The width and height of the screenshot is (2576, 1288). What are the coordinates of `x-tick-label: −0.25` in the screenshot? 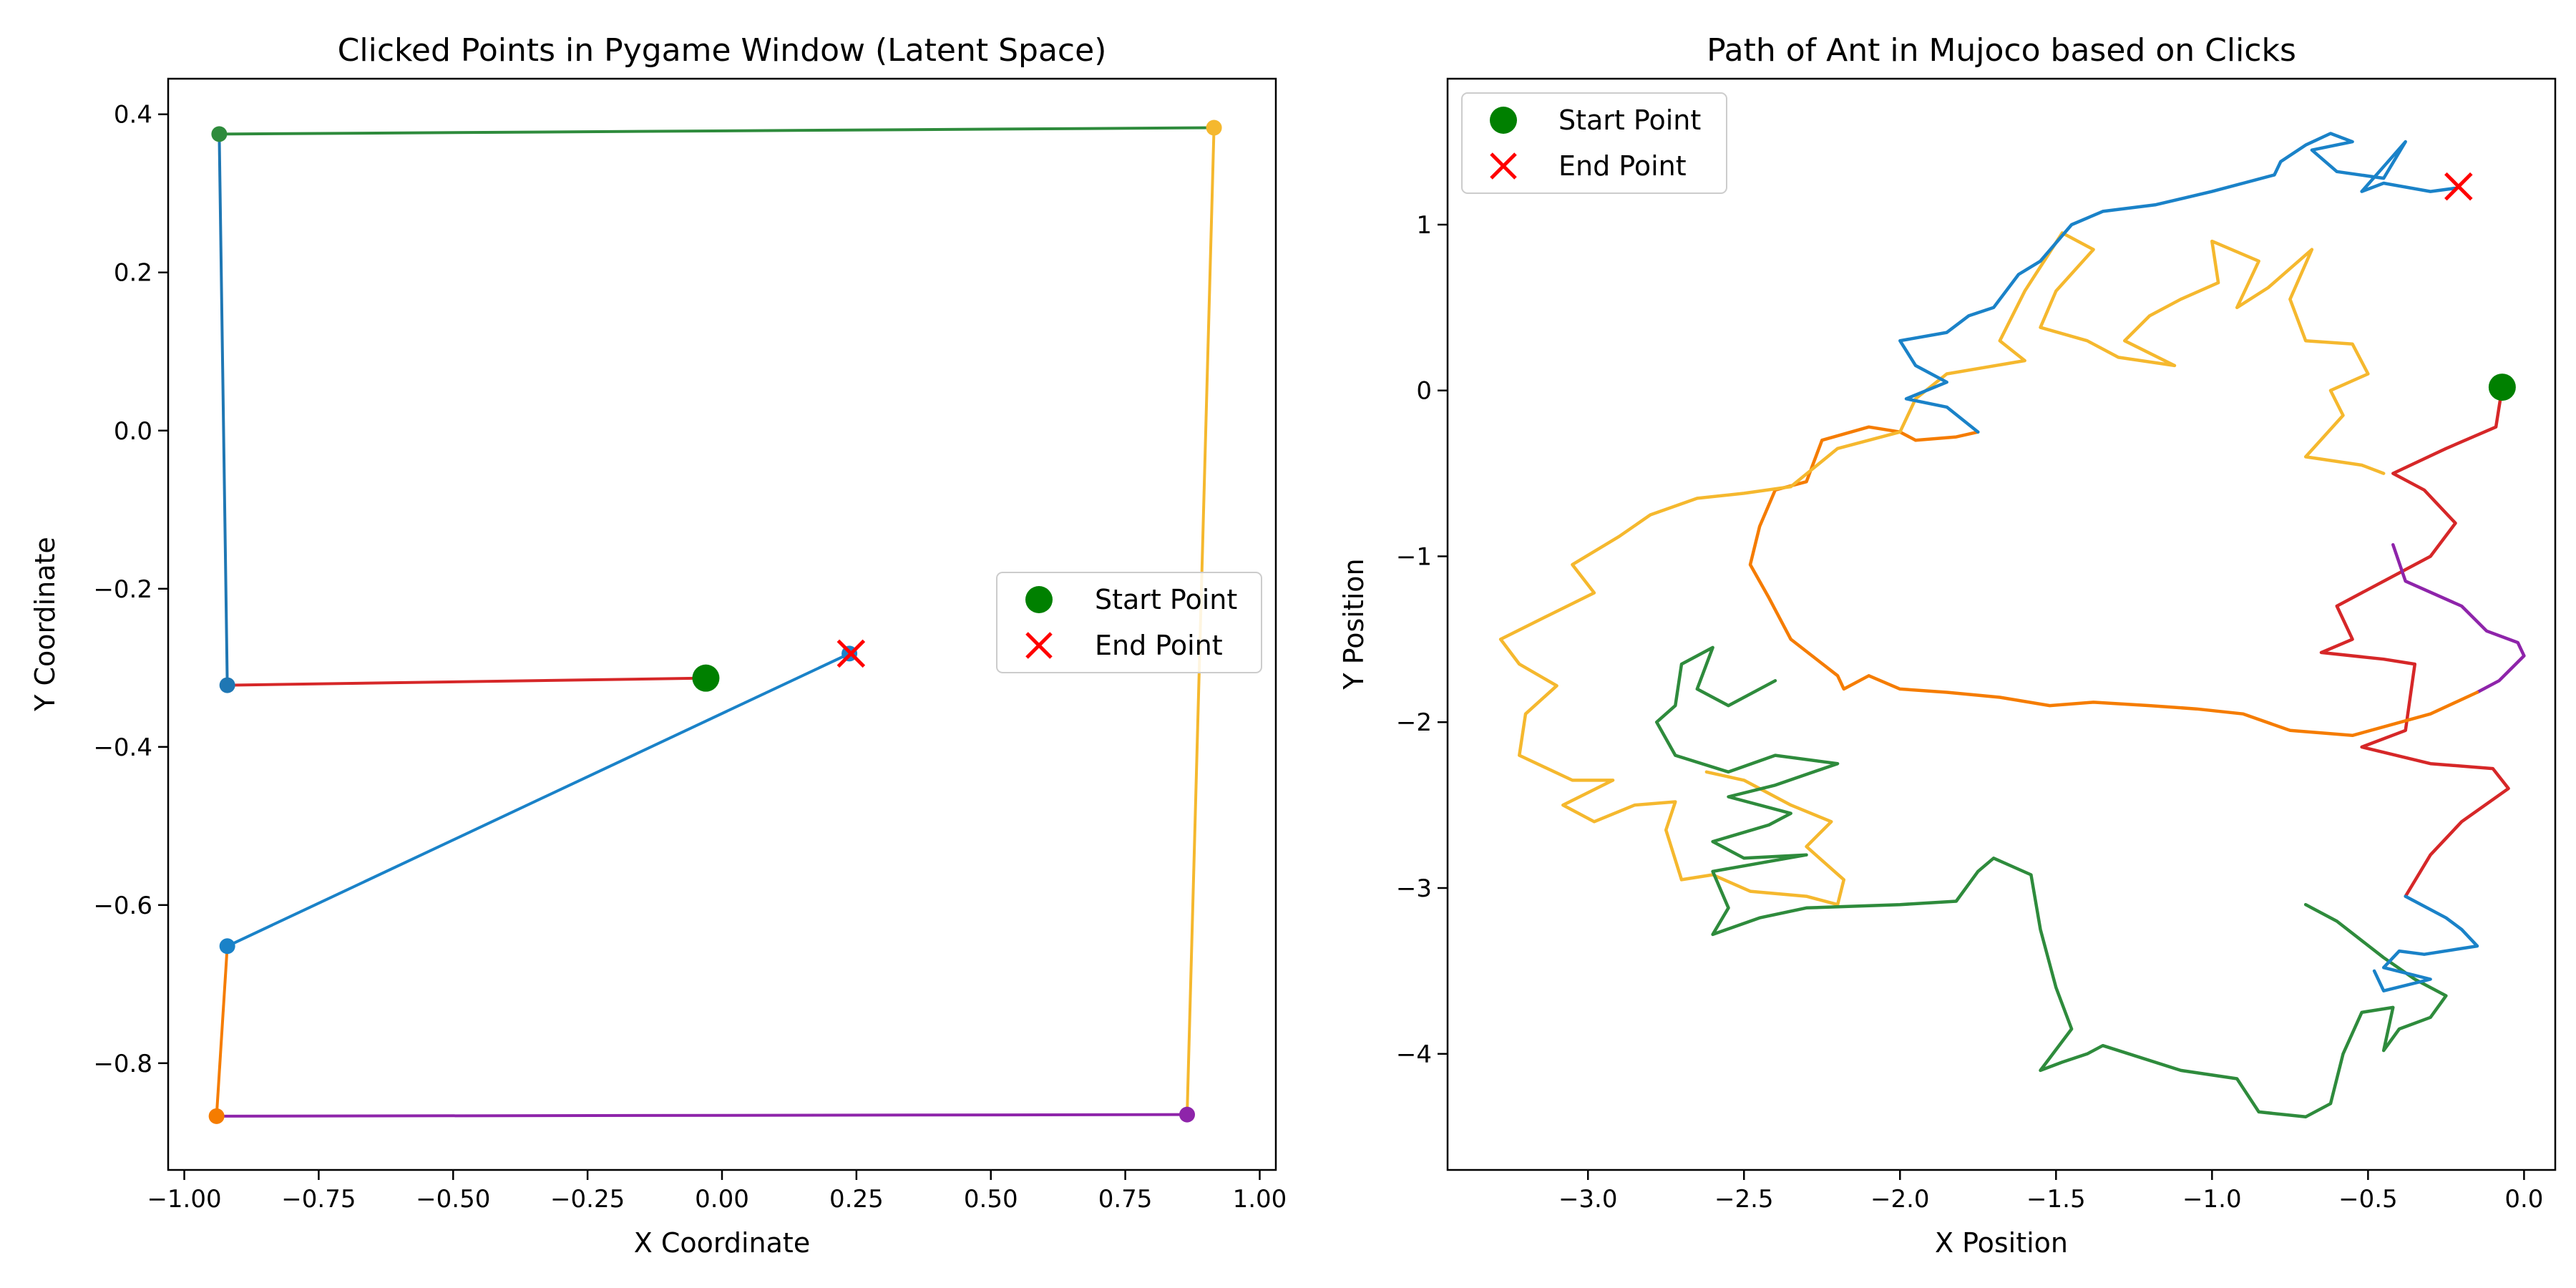 It's located at (587, 1199).